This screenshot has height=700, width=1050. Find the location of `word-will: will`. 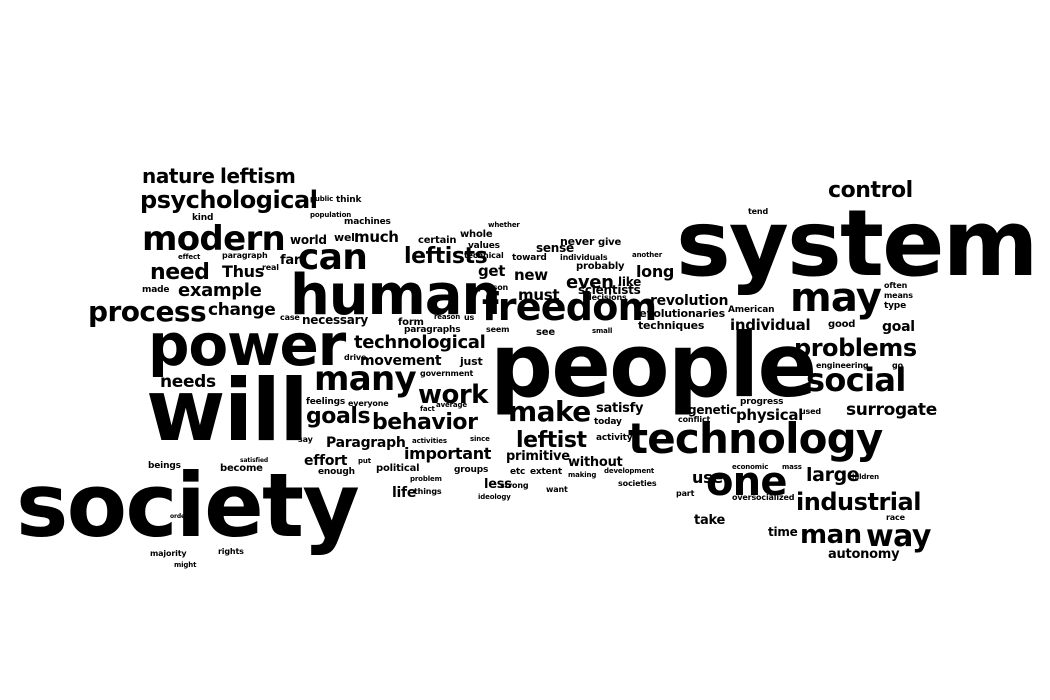

word-will: will is located at coordinates (227, 411).